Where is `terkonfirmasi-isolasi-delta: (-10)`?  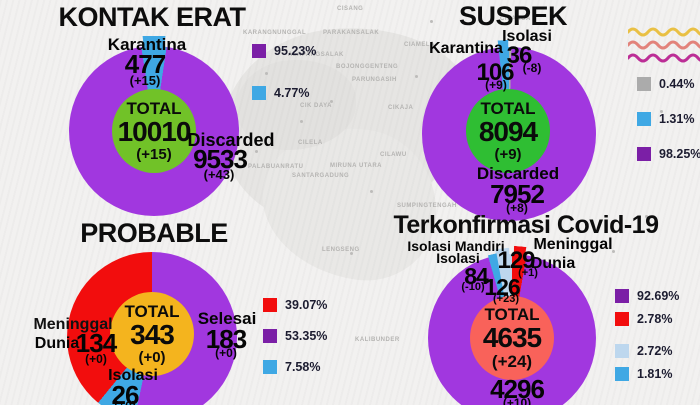
terkonfirmasi-isolasi-delta: (-10) is located at coordinates (473, 287).